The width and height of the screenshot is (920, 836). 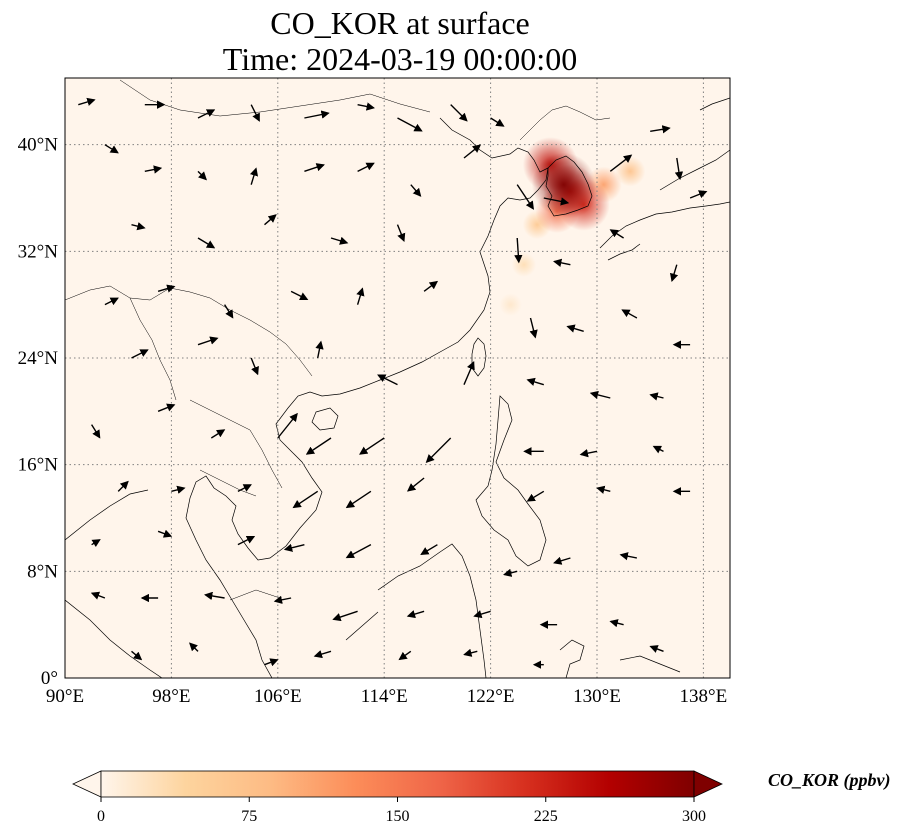 What do you see at coordinates (400, 59) in the screenshot?
I see `map-subtitle-time: Time: 2024-03-19 00:00:00` at bounding box center [400, 59].